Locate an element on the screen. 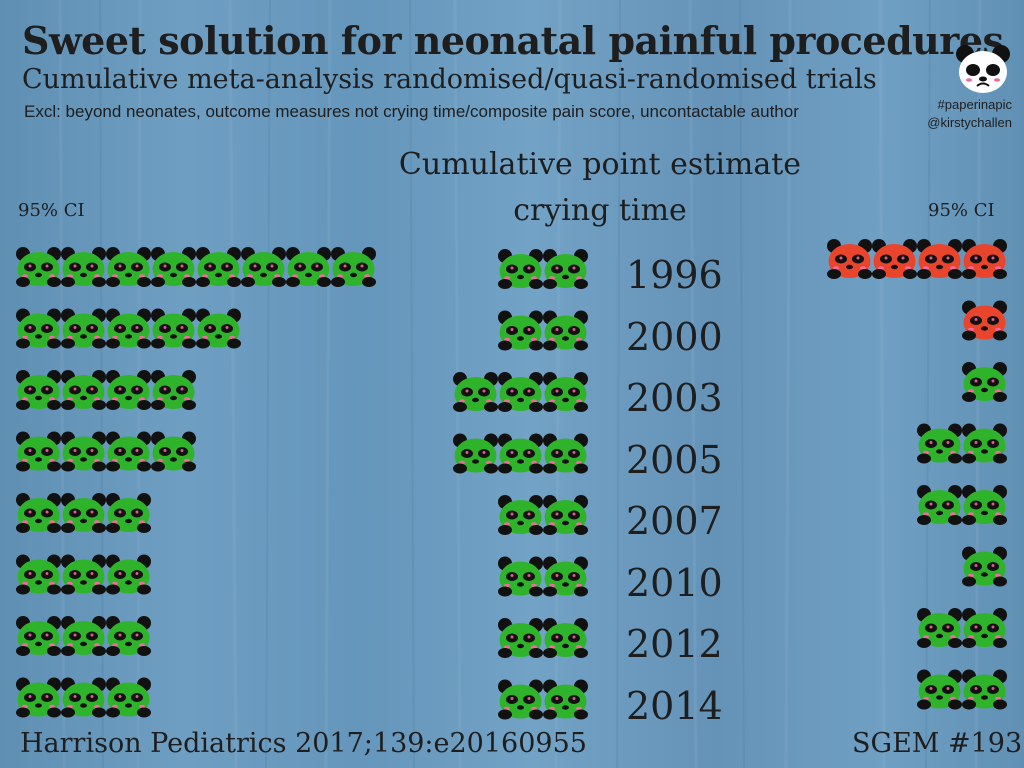 The width and height of the screenshot is (1024, 768). year-label: 2014 is located at coordinates (674, 705).